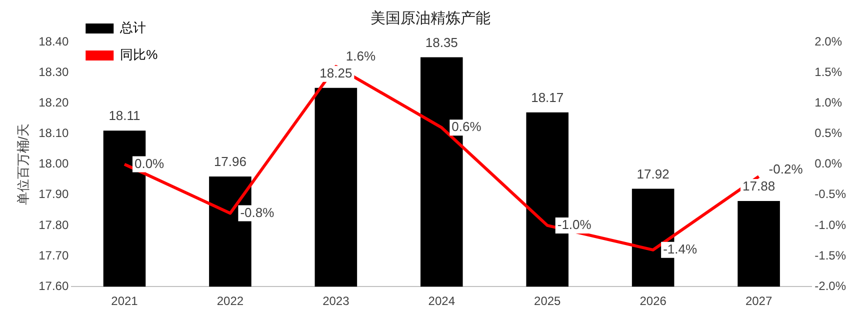 The width and height of the screenshot is (865, 320). What do you see at coordinates (53, 285) in the screenshot?
I see `y-tick-label: 17.60` at bounding box center [53, 285].